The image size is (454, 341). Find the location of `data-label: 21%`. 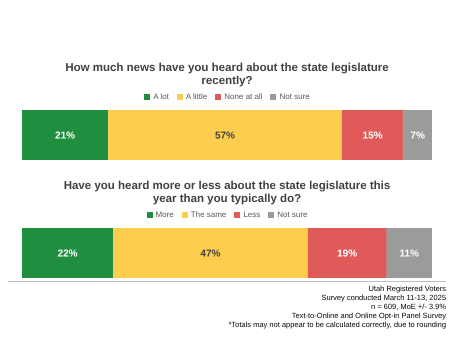

data-label: 21% is located at coordinates (65, 136).